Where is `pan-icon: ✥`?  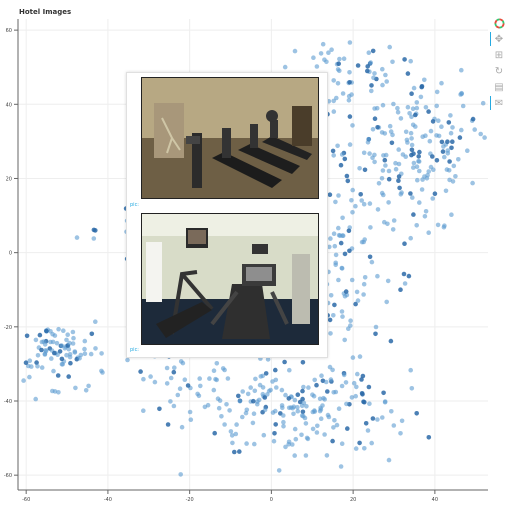
pan-icon: ✥ is located at coordinates (498, 39).